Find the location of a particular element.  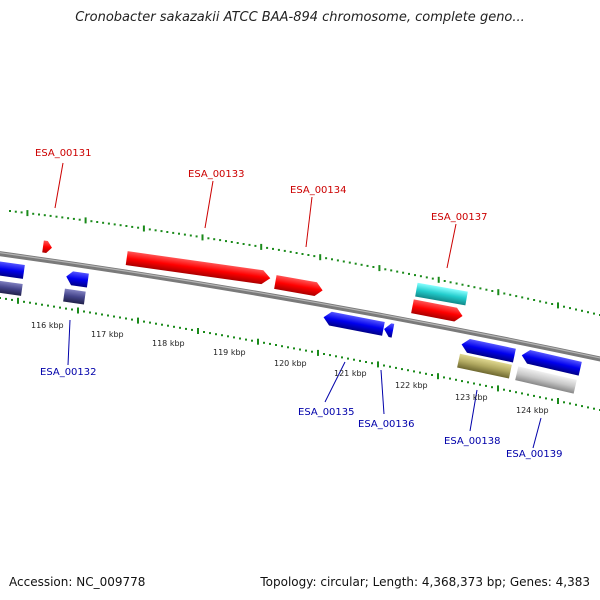

gene-navy-small is located at coordinates (74, 296).